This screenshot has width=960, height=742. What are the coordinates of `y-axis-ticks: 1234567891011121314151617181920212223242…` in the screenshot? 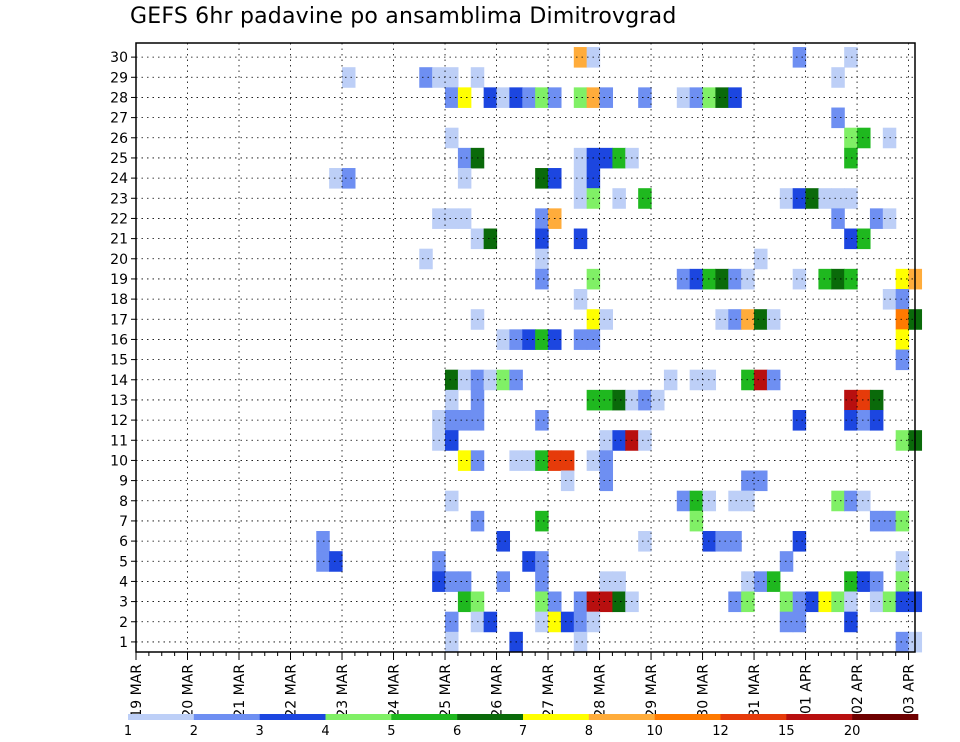 It's located at (123, 350).